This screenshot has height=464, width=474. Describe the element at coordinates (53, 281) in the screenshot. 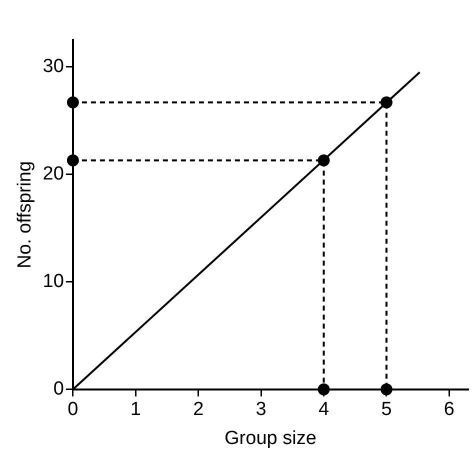

I see `y-tick-label: 10` at that location.